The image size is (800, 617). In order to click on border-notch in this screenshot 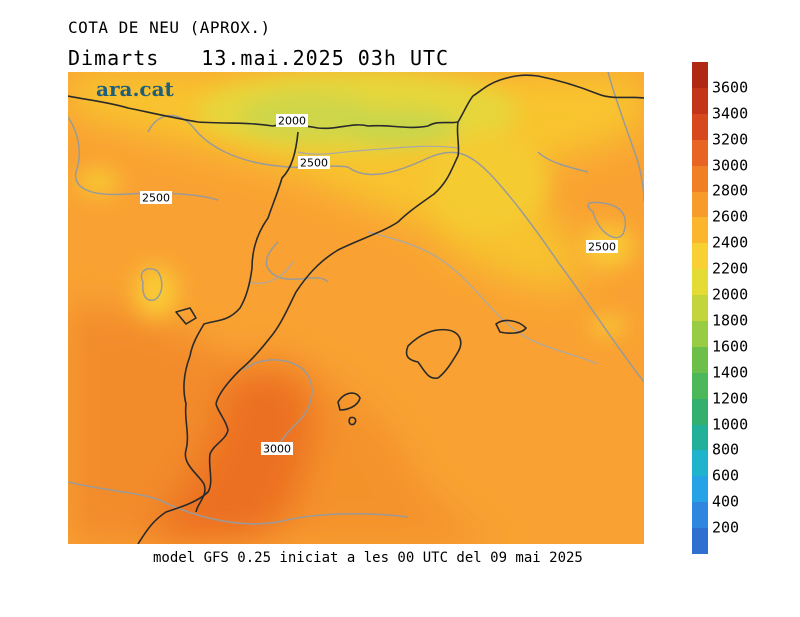, I will do `click(186, 316)`.